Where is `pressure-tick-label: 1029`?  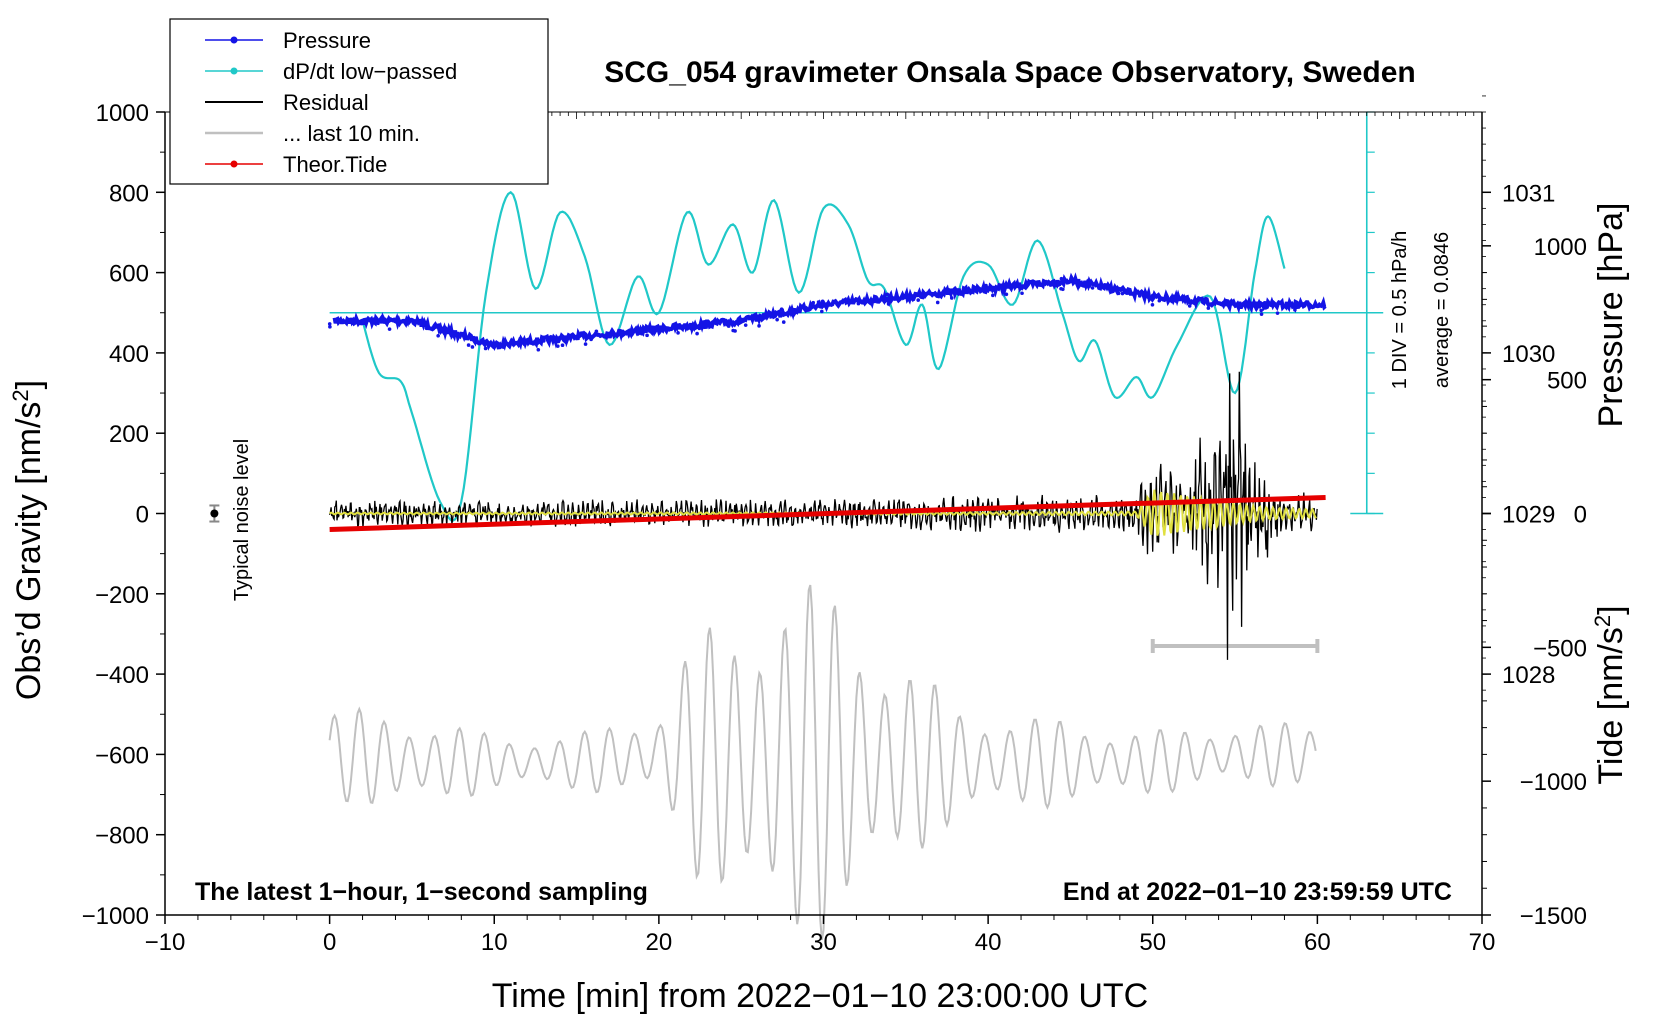 pressure-tick-label: 1029 is located at coordinates (1528, 515).